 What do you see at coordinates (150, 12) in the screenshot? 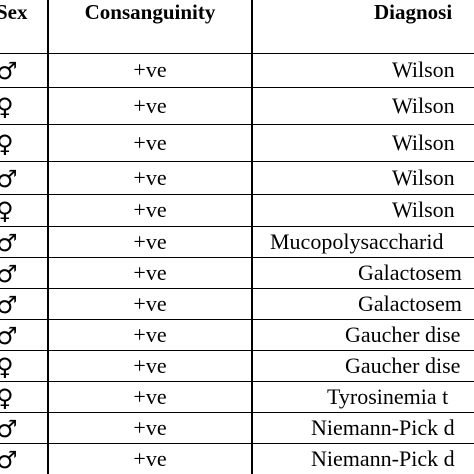
I see `header-cell: Consanguinity` at bounding box center [150, 12].